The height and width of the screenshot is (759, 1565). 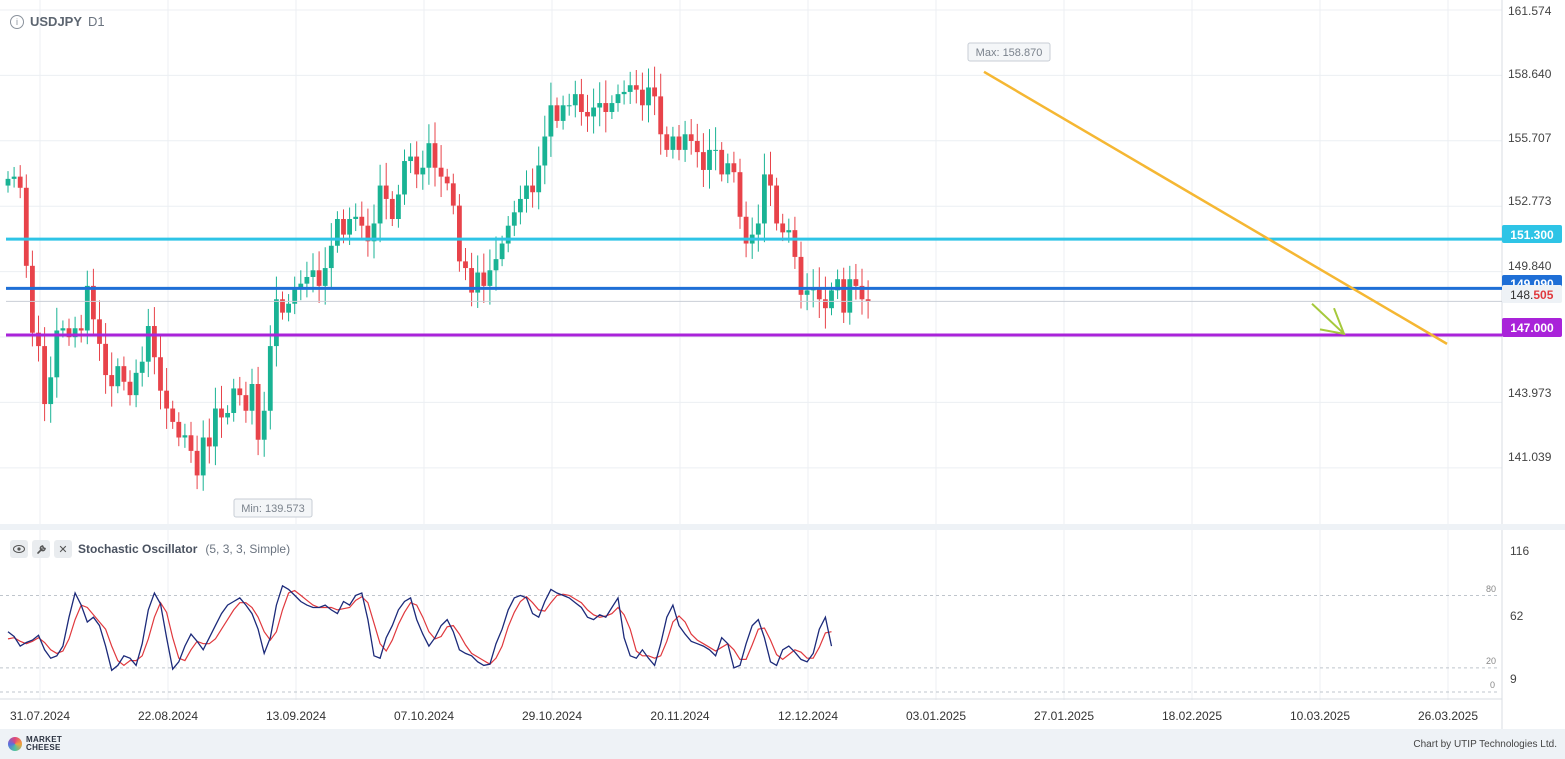 I want to click on chart-credit: Chart by UTIP Technologies Ltd., so click(x=1485, y=744).